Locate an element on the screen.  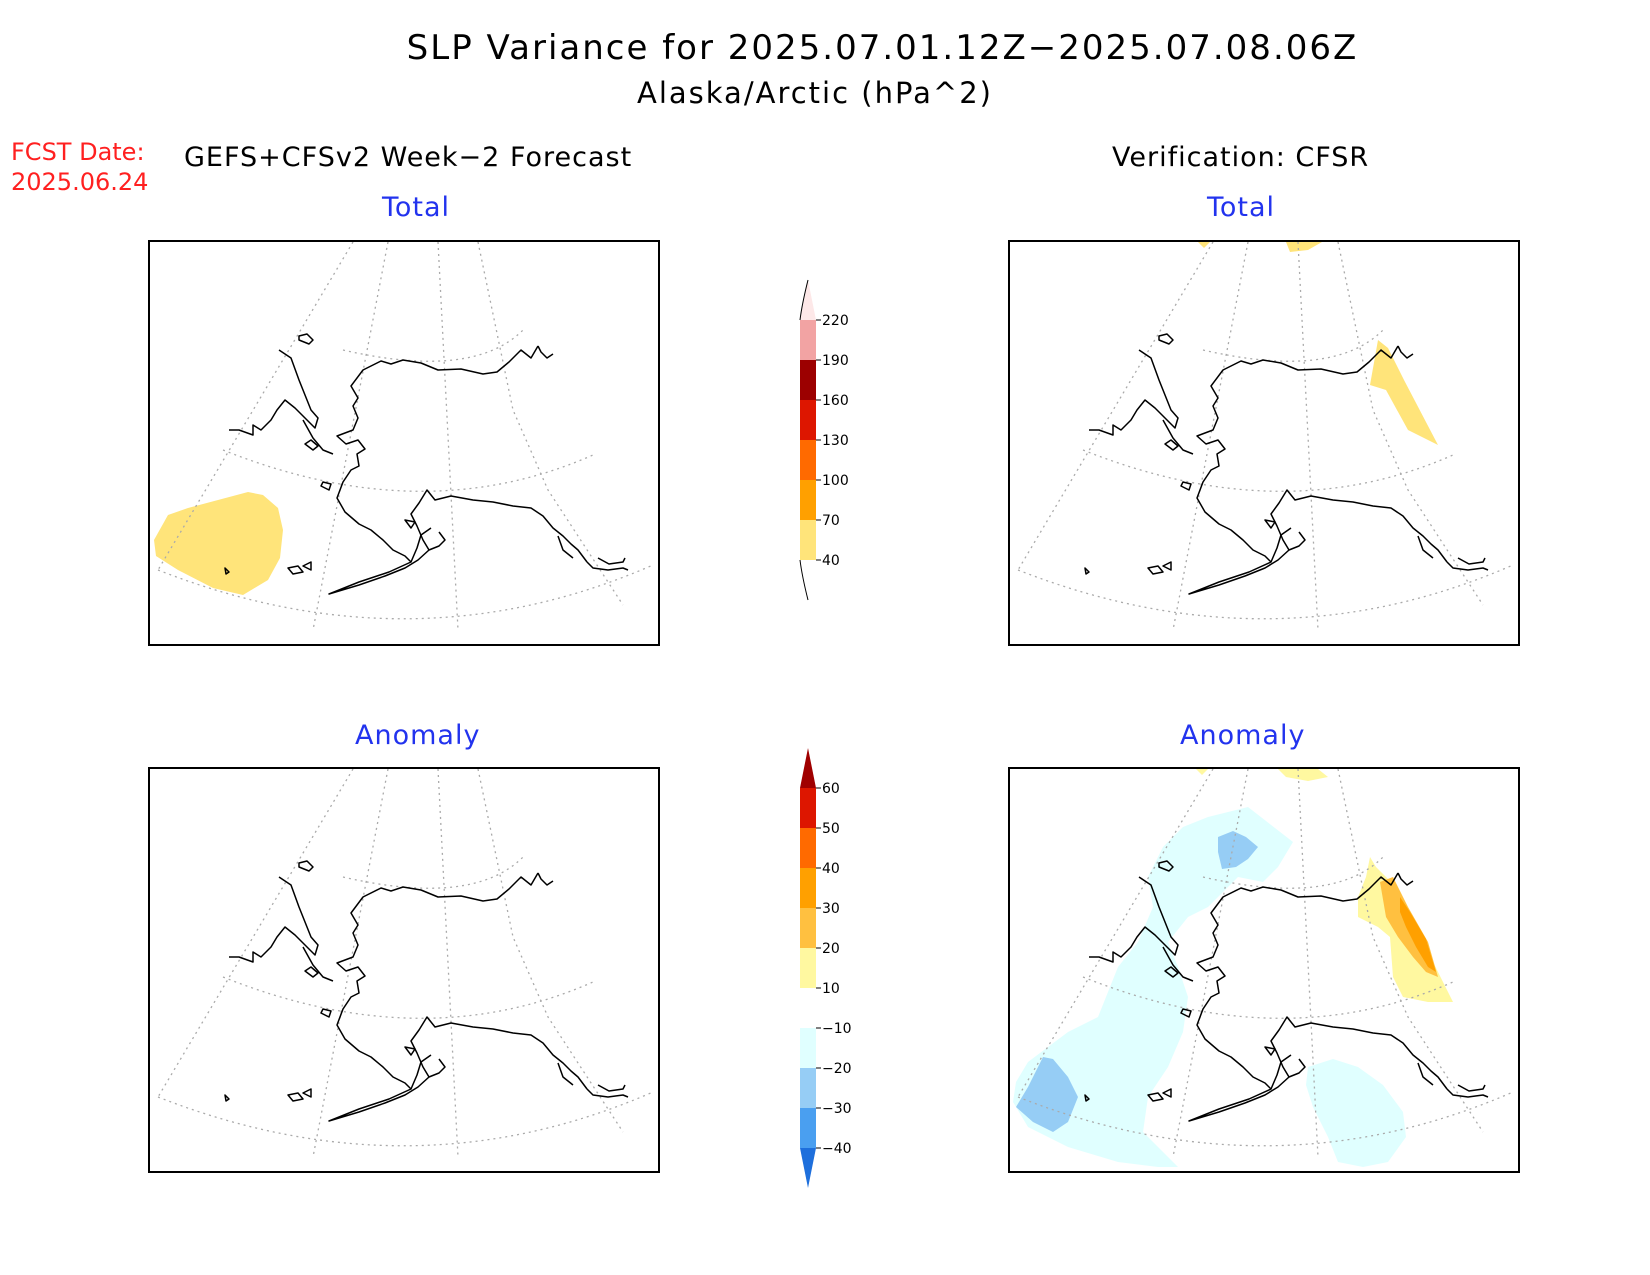
colorbar-tick-label: 10 is located at coordinates (831, 989).